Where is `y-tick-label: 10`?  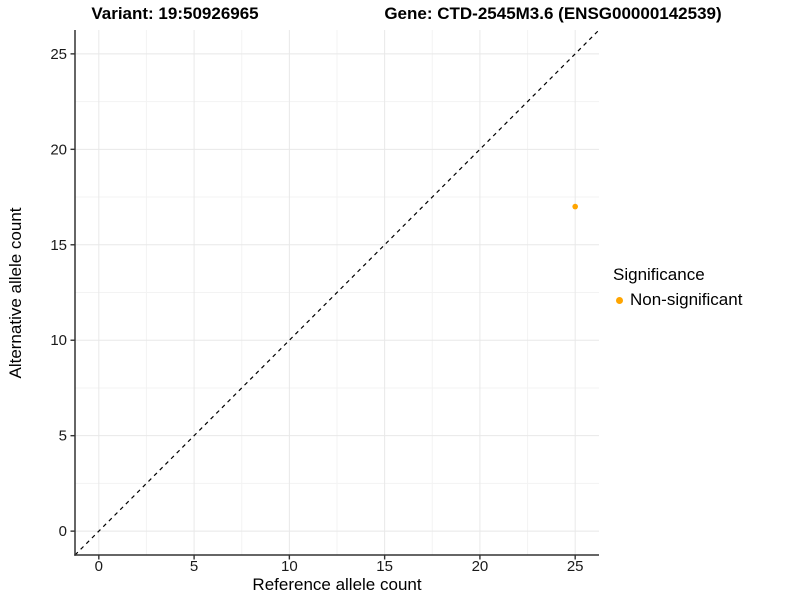
y-tick-label: 10 is located at coordinates (58, 340).